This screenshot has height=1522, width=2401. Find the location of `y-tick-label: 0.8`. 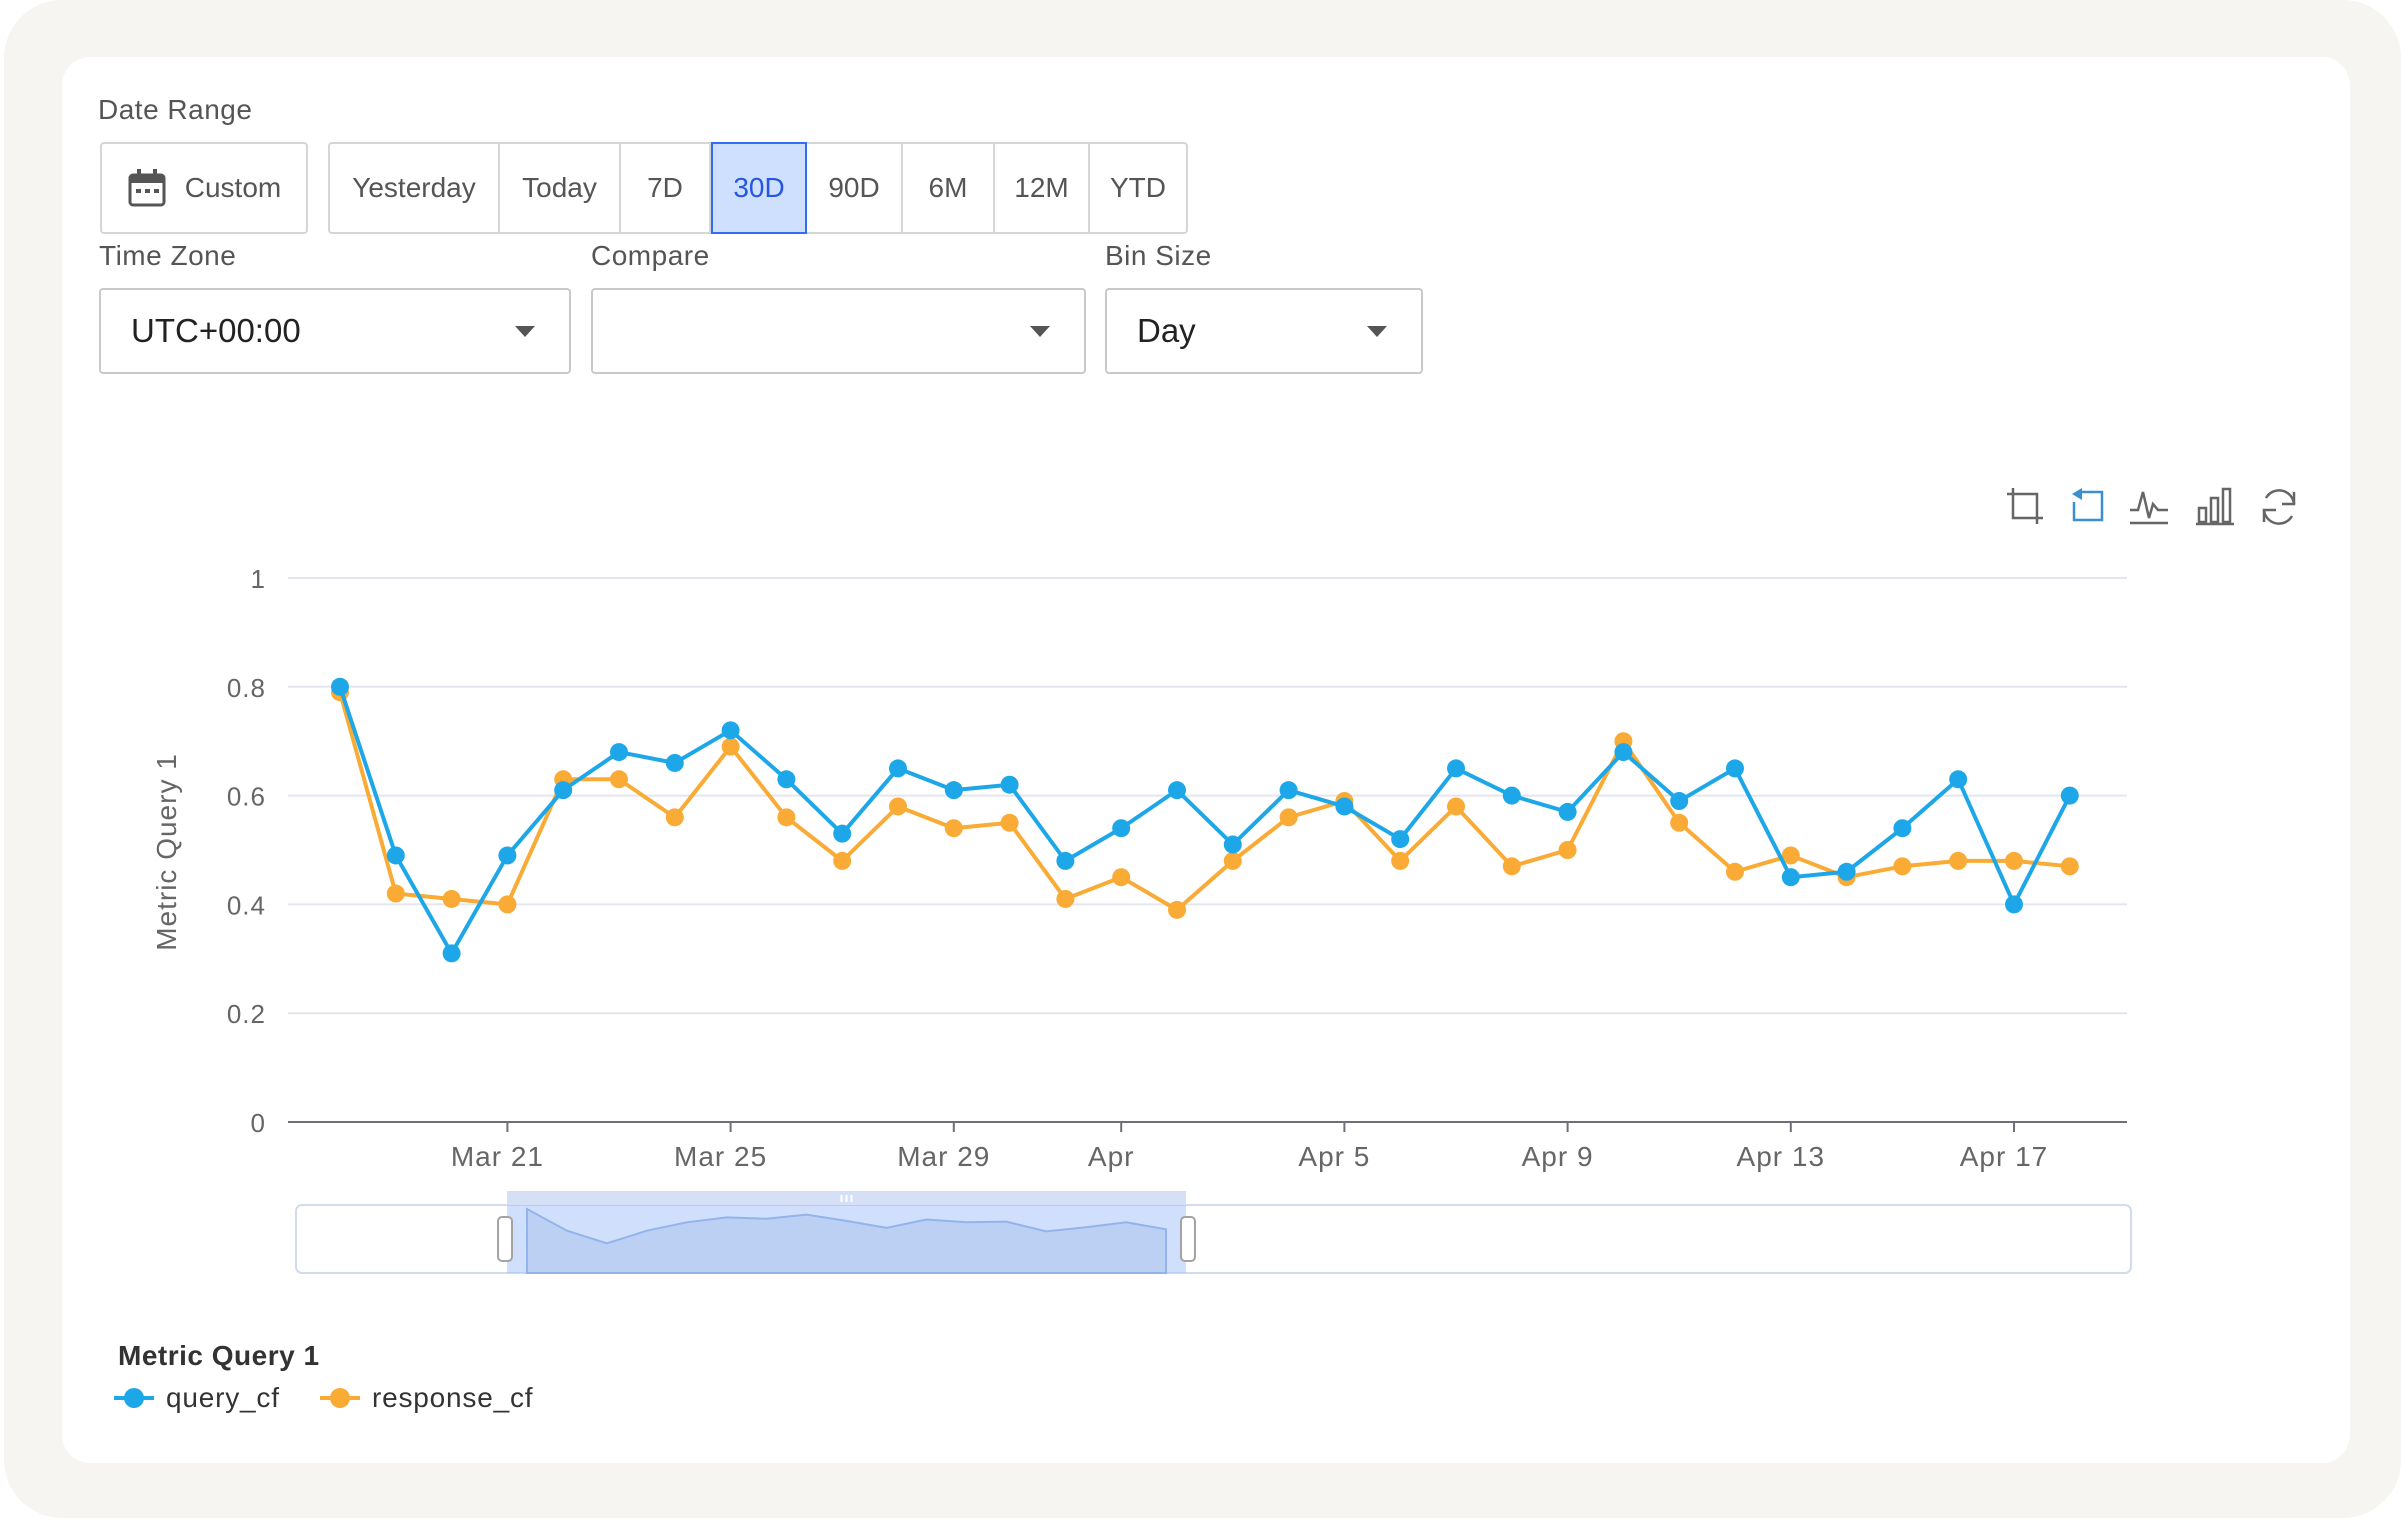

y-tick-label: 0.8 is located at coordinates (246, 688).